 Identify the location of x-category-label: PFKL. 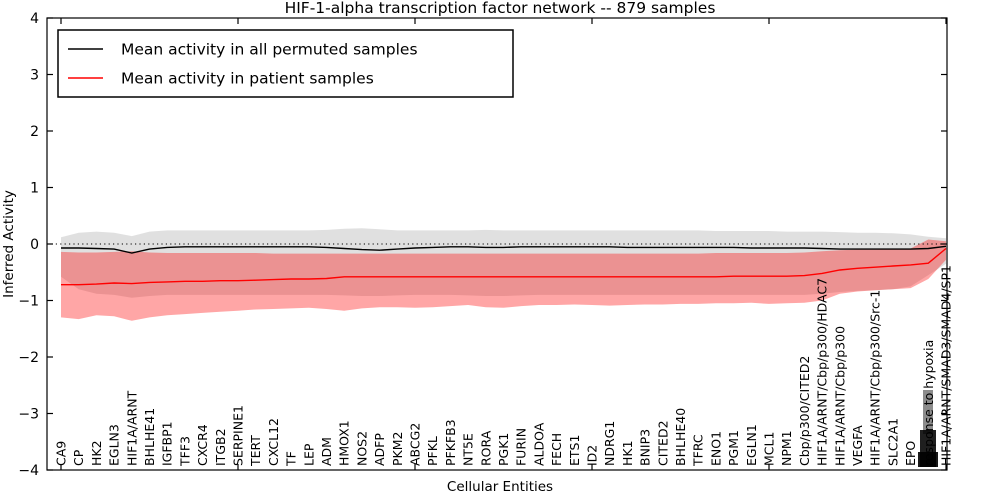
(432, 451).